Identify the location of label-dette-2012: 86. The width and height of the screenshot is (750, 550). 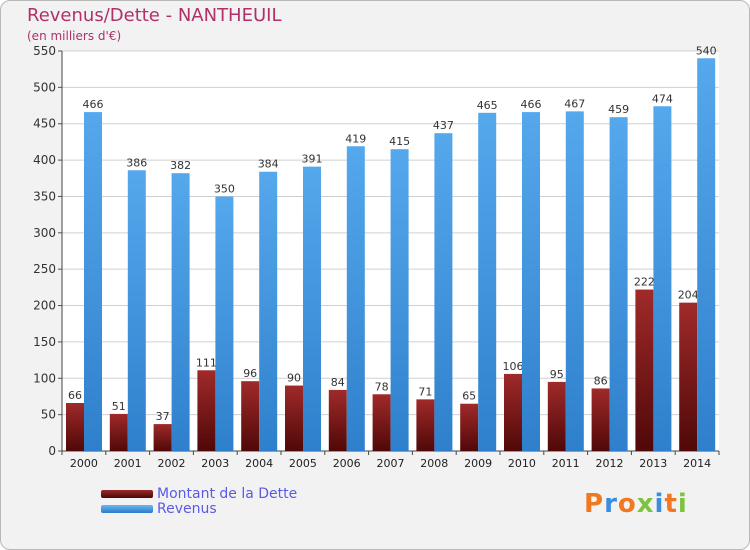
(601, 380).